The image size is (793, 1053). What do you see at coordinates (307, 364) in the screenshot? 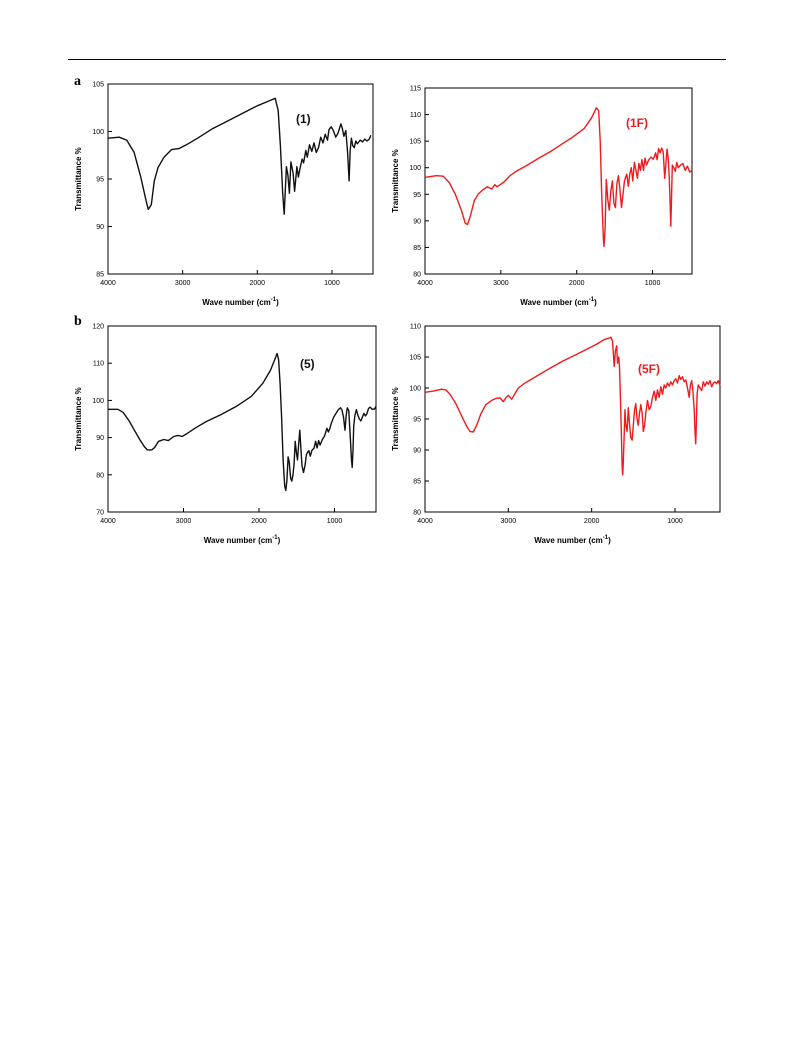
I see `curve-label: (5)` at bounding box center [307, 364].